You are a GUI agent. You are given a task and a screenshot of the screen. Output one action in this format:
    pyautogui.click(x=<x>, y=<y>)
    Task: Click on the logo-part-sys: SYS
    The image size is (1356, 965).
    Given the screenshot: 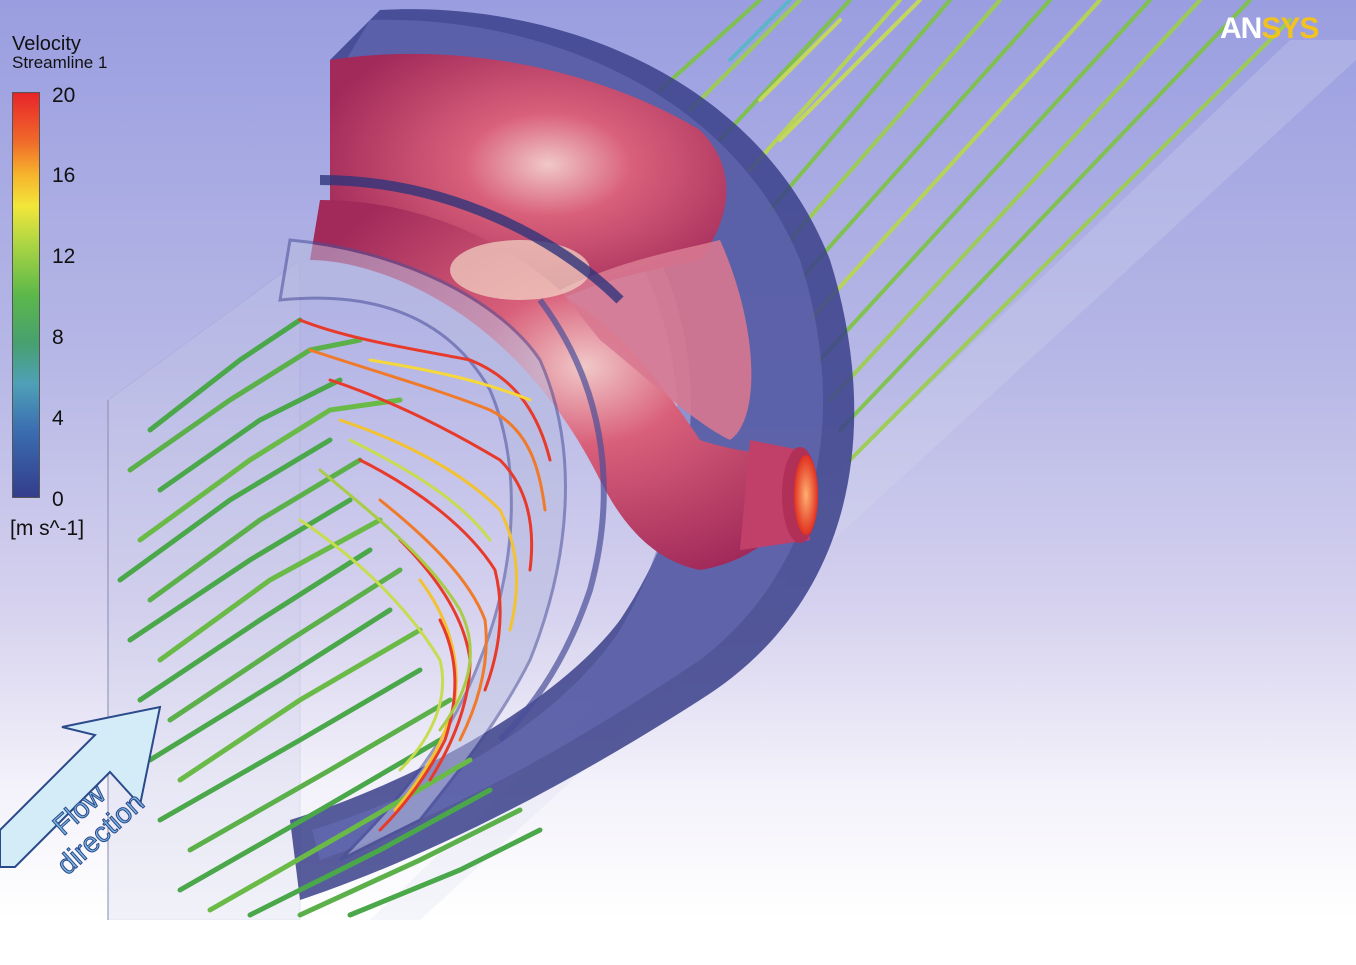 What is the action you would take?
    pyautogui.click(x=1290, y=28)
    